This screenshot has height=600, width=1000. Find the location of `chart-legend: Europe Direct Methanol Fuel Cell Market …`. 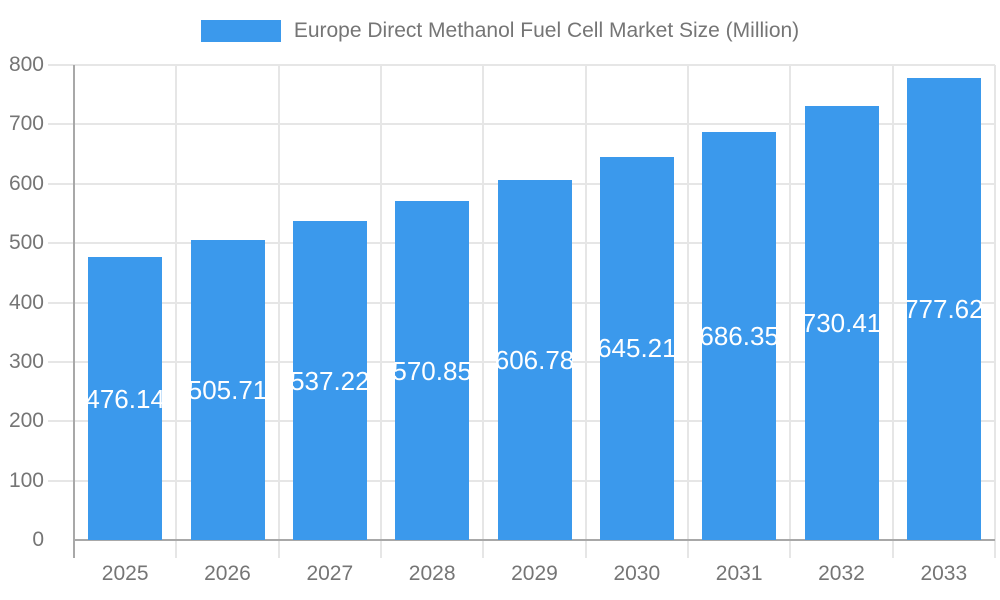

chart-legend: Europe Direct Methanol Fuel Cell Market … is located at coordinates (500, 31).